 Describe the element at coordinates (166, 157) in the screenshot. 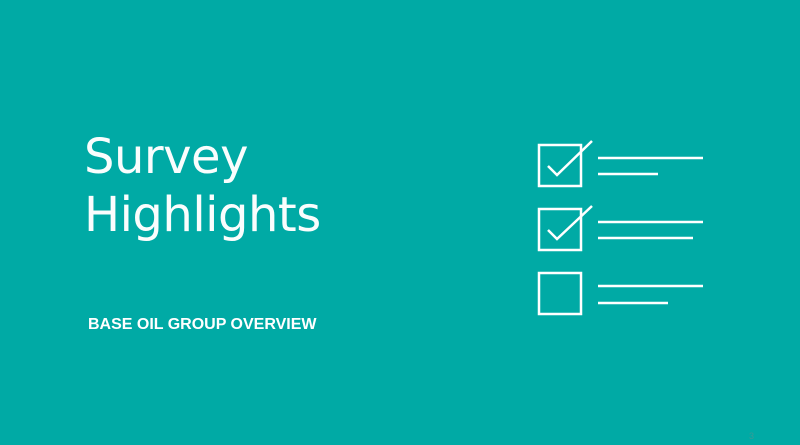

I see `title-line-1: Survey` at that location.